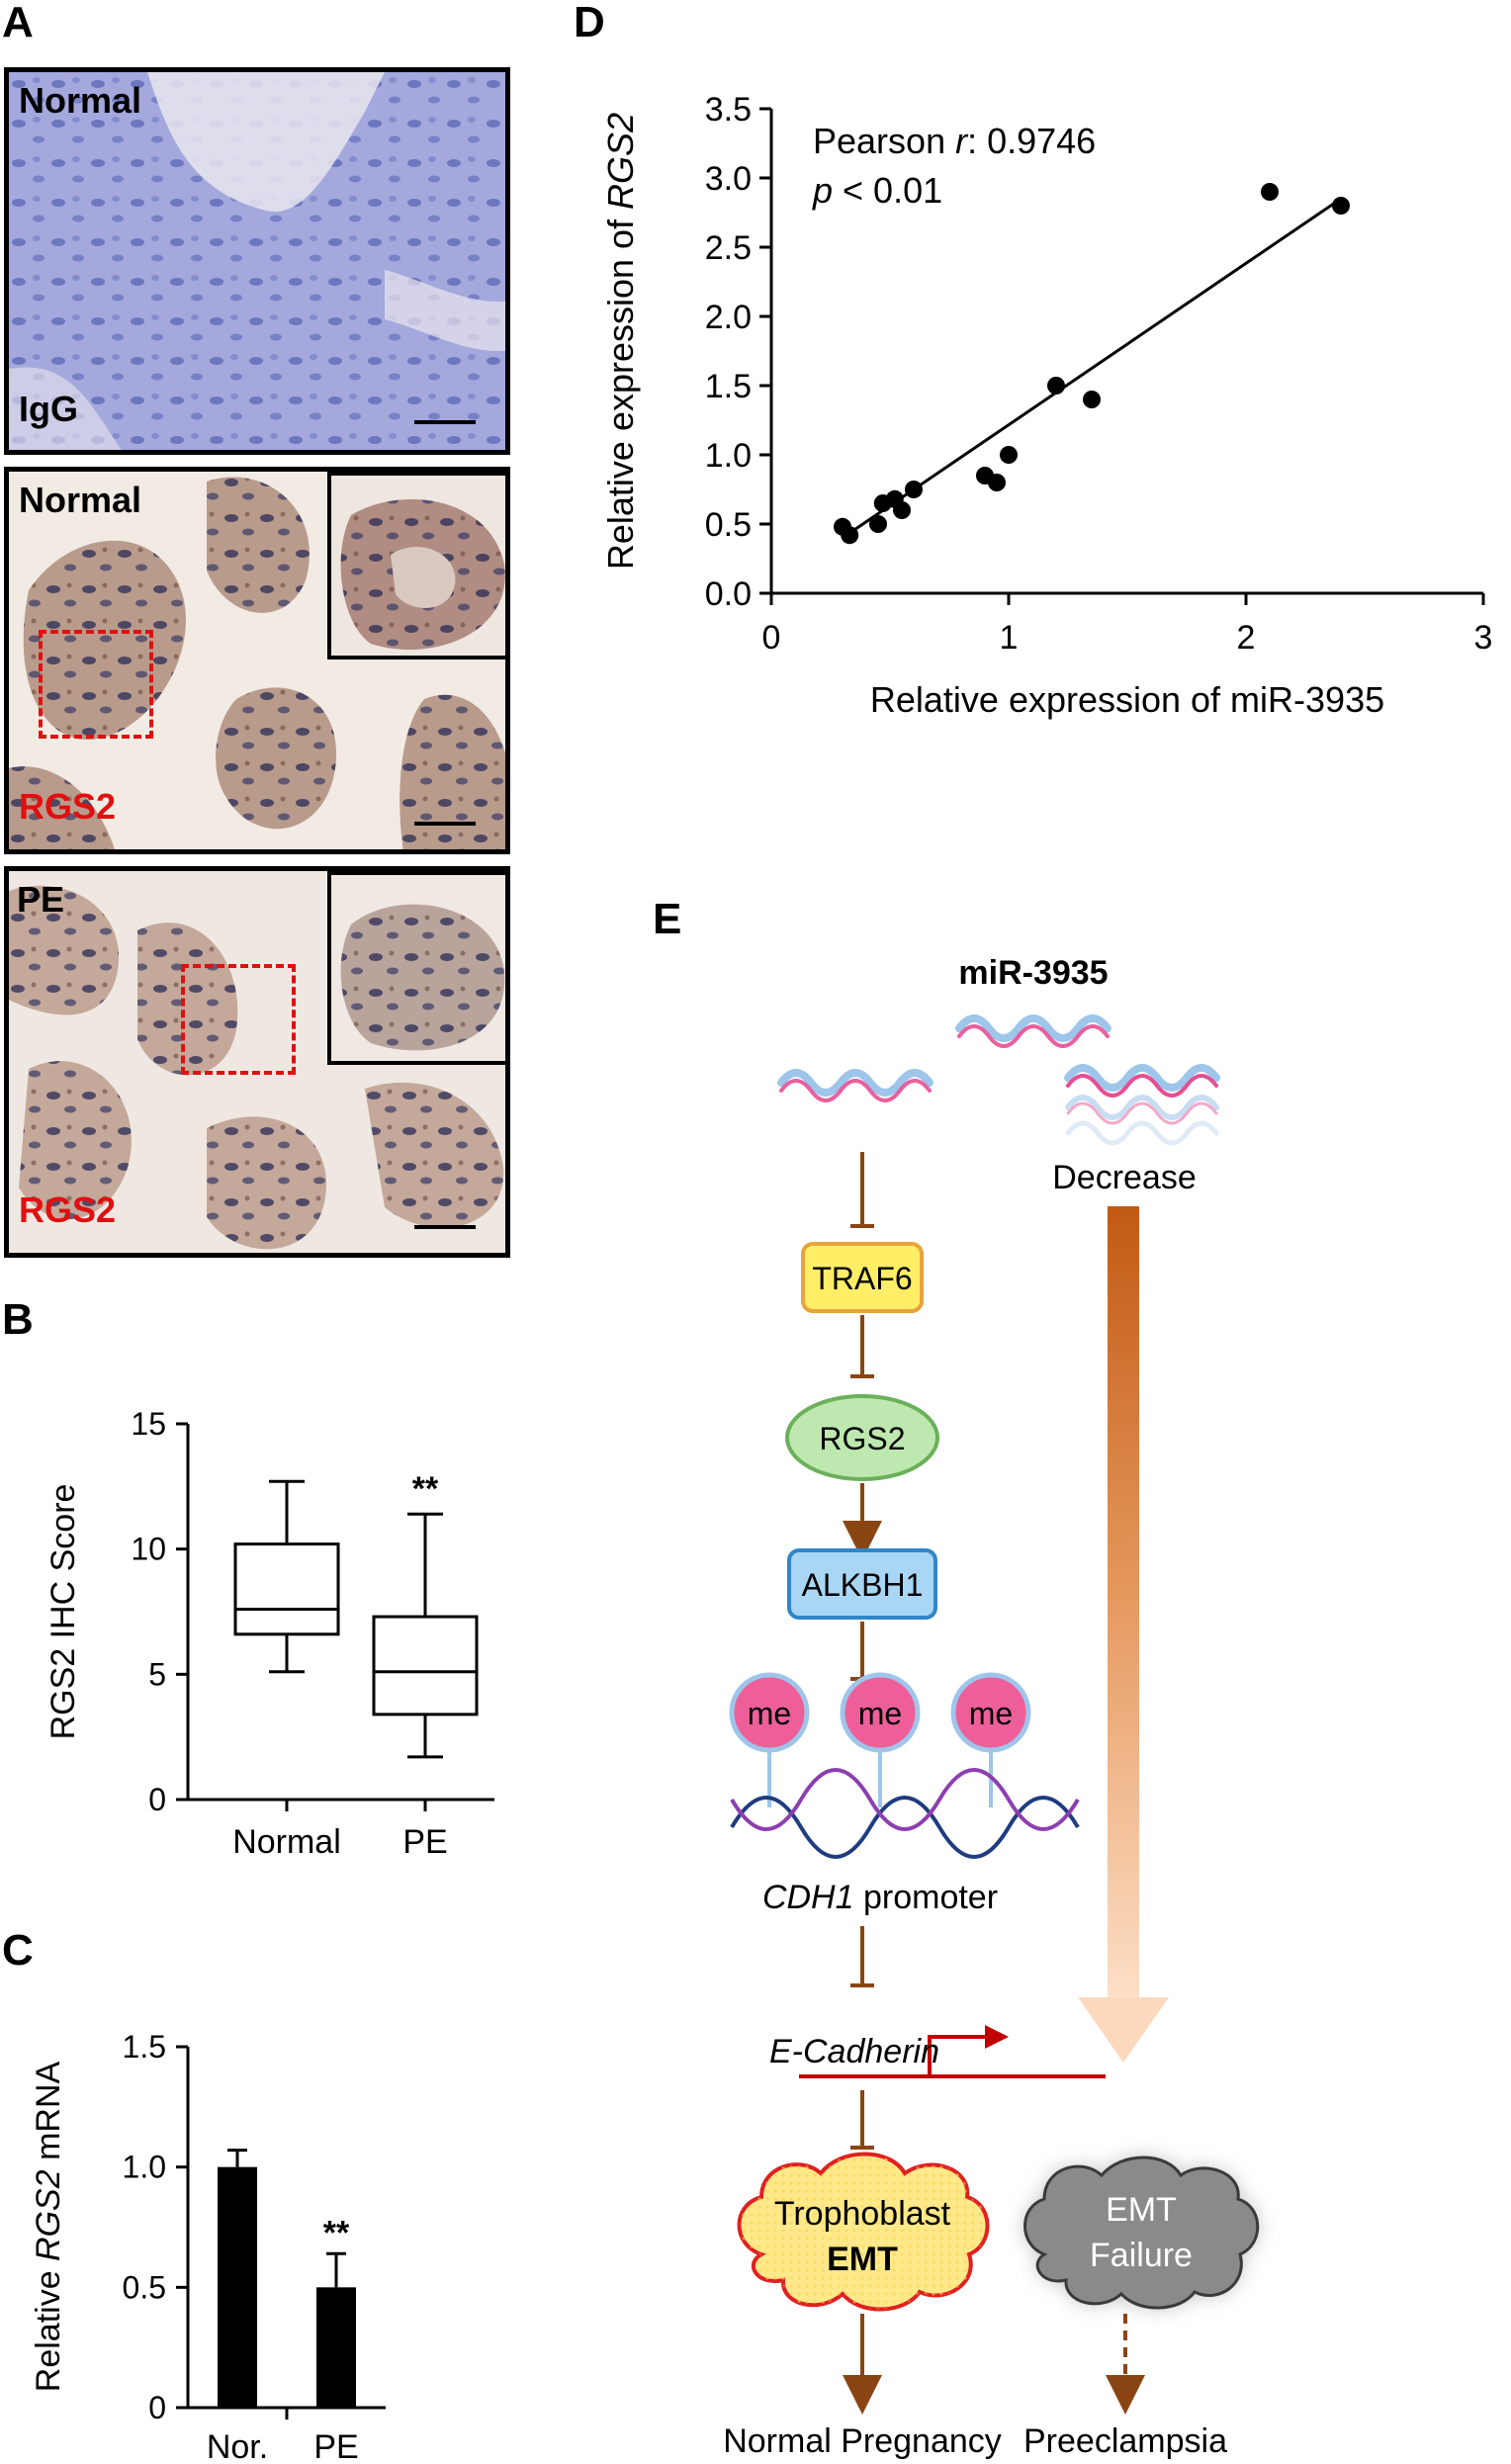 The width and height of the screenshot is (1511, 2464). I want to click on decrease-label: Decrease, so click(1125, 1178).